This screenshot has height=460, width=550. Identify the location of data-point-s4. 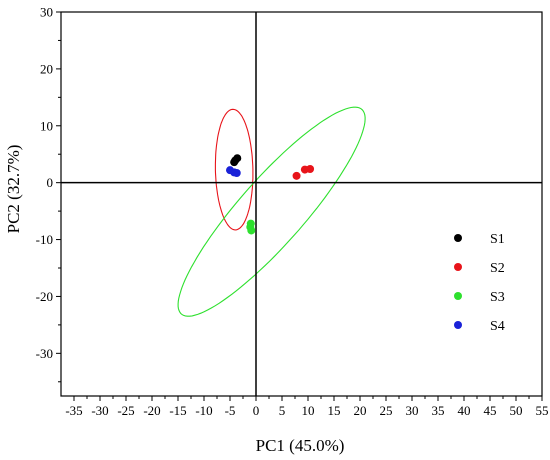
(236, 172).